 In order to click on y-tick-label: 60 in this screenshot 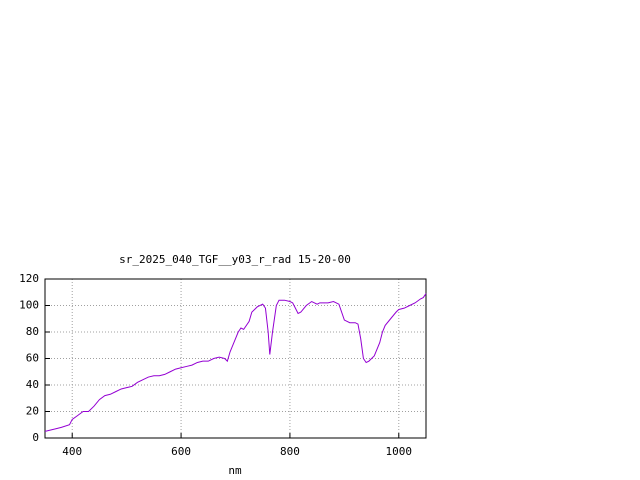, I will do `click(32, 358)`.